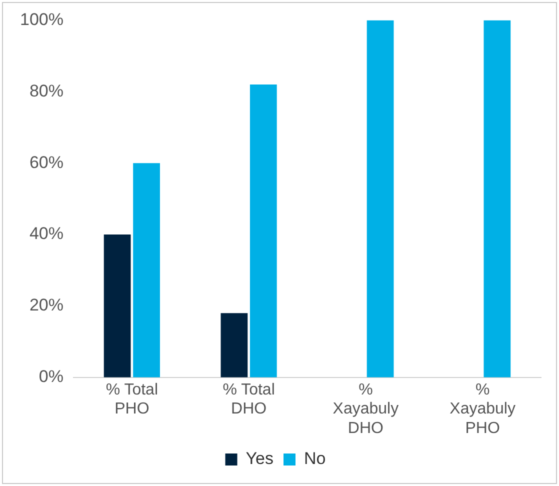 This screenshot has width=559, height=486. Describe the element at coordinates (42, 19) in the screenshot. I see `y-tick-label: 100%` at that location.